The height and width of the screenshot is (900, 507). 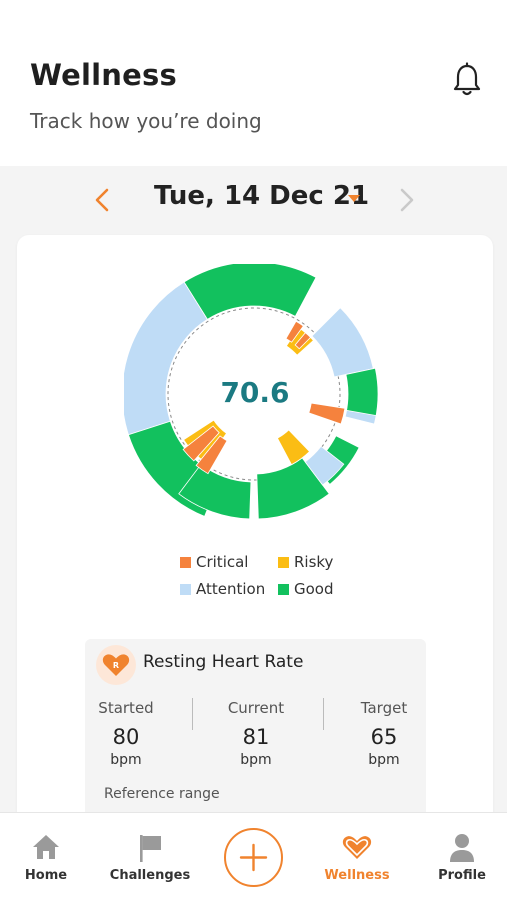 What do you see at coordinates (462, 848) in the screenshot?
I see `person-icon` at bounding box center [462, 848].